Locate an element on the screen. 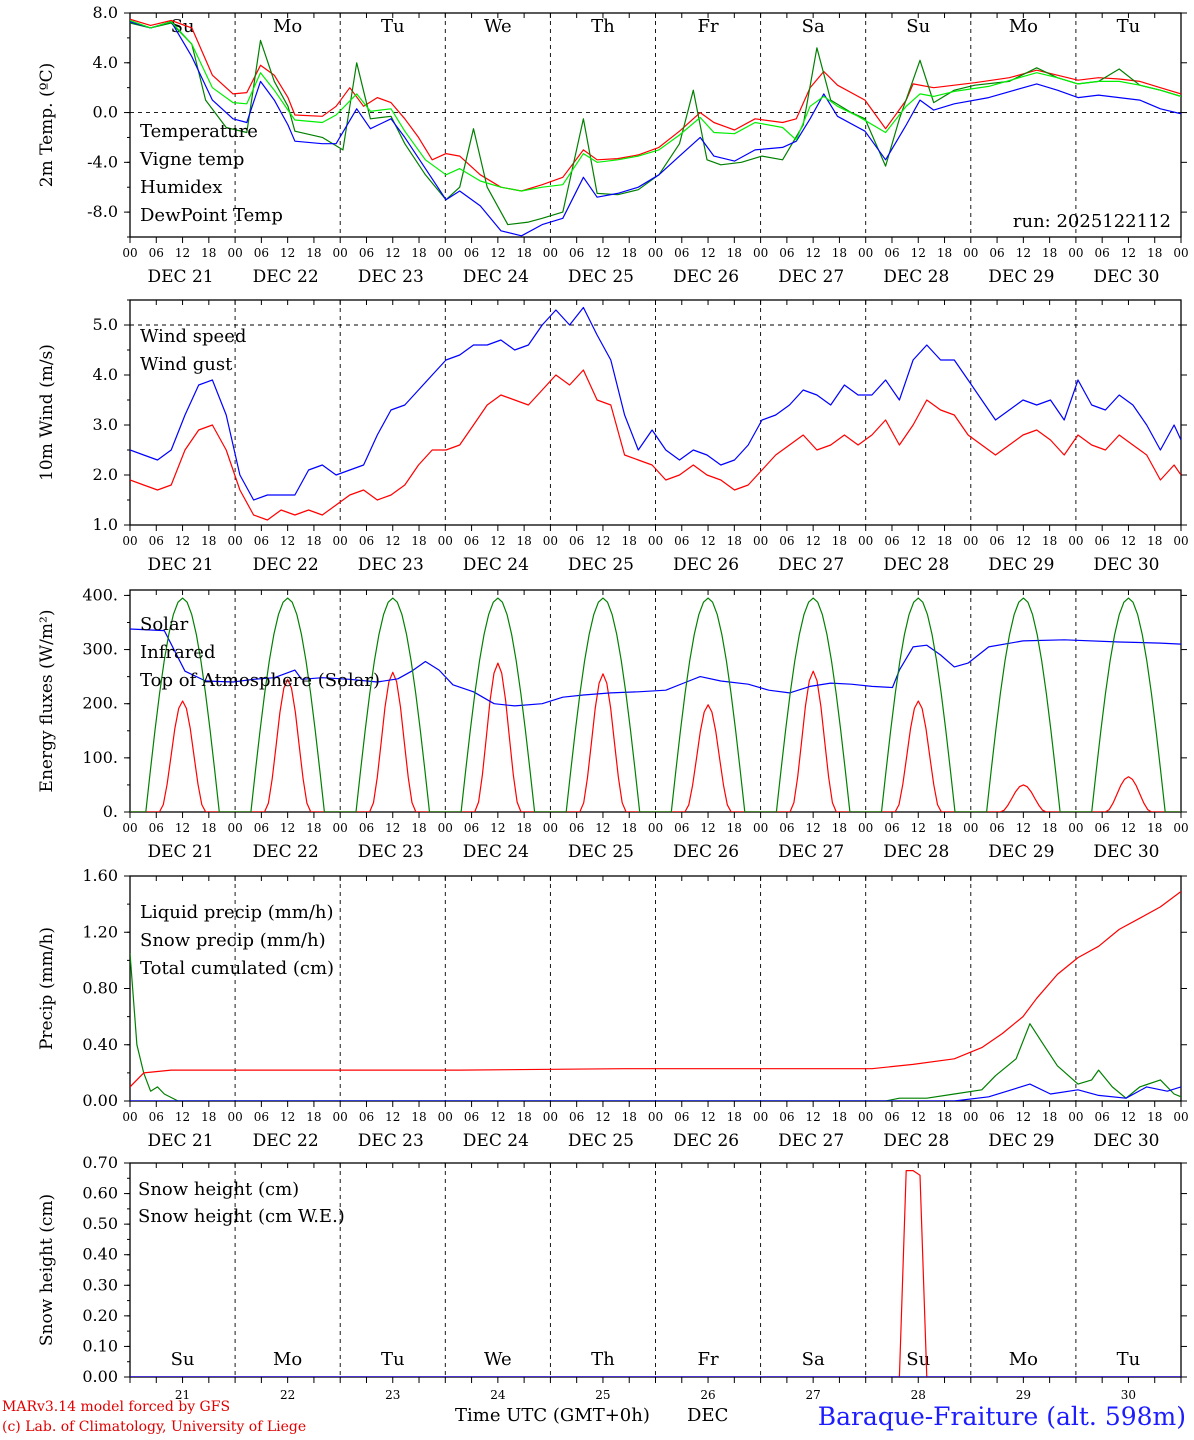 Image resolution: width=1194 pixels, height=1440 pixels. legend-entry: Infrared is located at coordinates (177, 652).